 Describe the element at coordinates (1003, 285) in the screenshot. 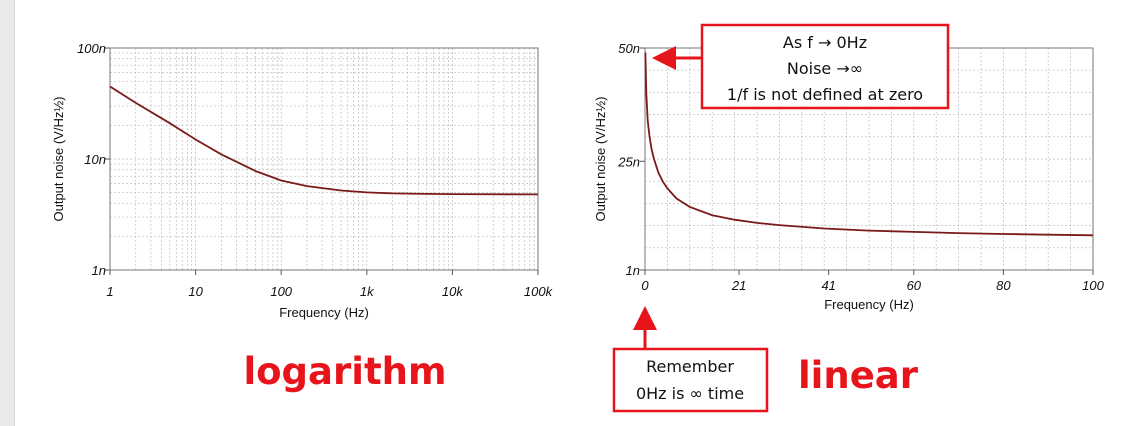

I see `linear-chart-x-tick-label: 80` at that location.